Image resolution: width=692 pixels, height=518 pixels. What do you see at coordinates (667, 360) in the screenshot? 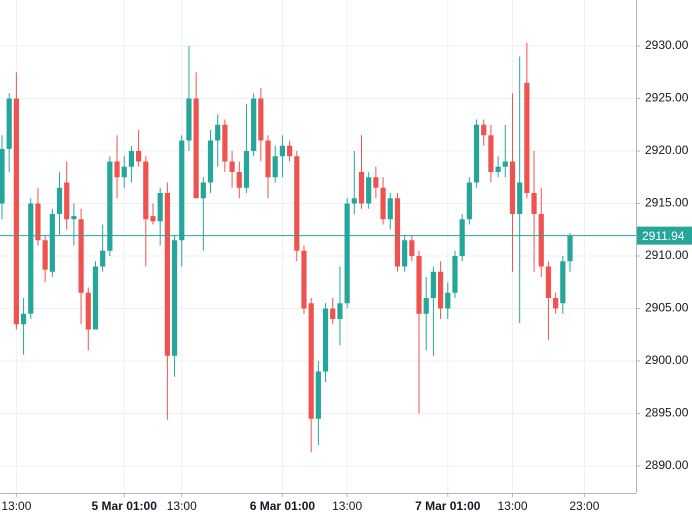
I see `y-tick-label: 2900.00` at bounding box center [667, 360].